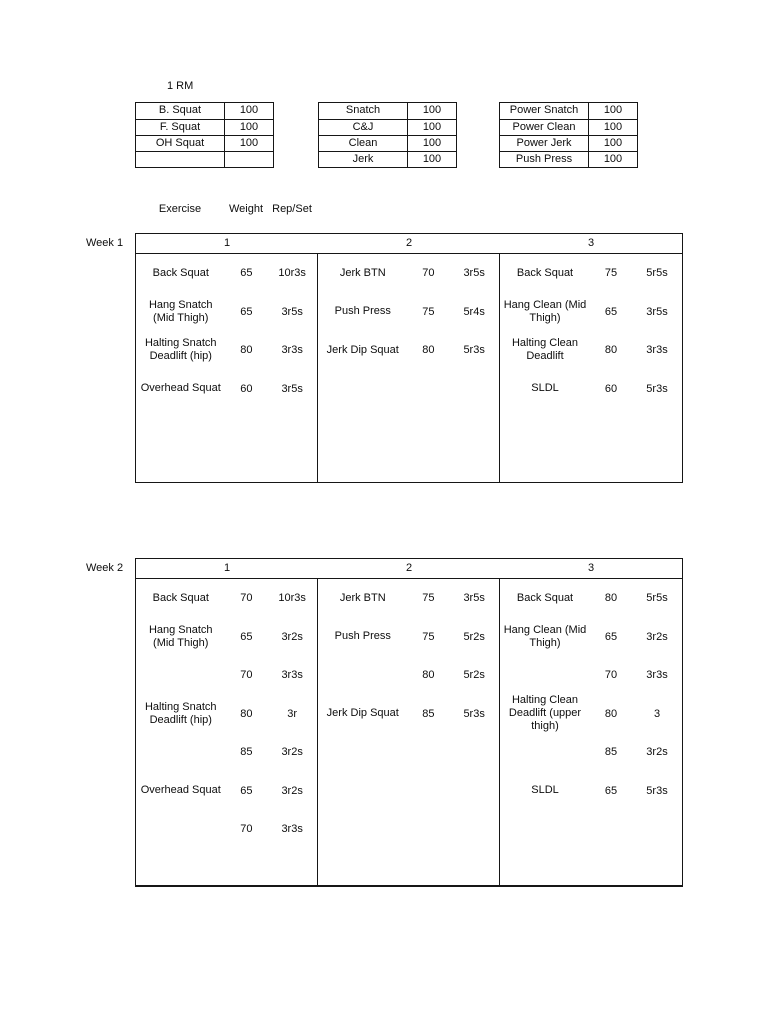 Image resolution: width=768 pixels, height=1024 pixels. What do you see at coordinates (180, 388) in the screenshot?
I see `exercise-name-cell: Overhead Squat` at bounding box center [180, 388].